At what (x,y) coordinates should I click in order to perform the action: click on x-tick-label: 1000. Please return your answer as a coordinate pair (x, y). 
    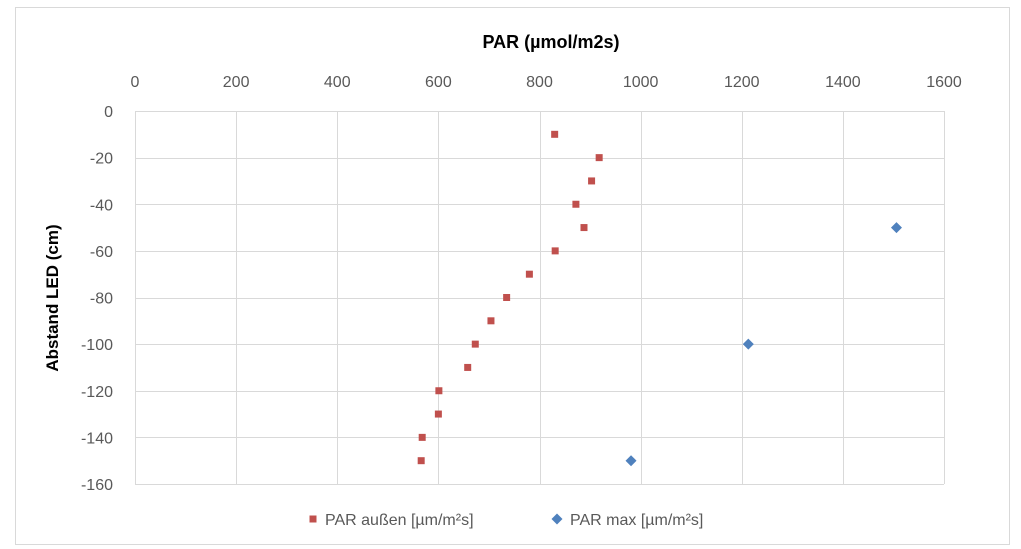
    Looking at the image, I should click on (641, 82).